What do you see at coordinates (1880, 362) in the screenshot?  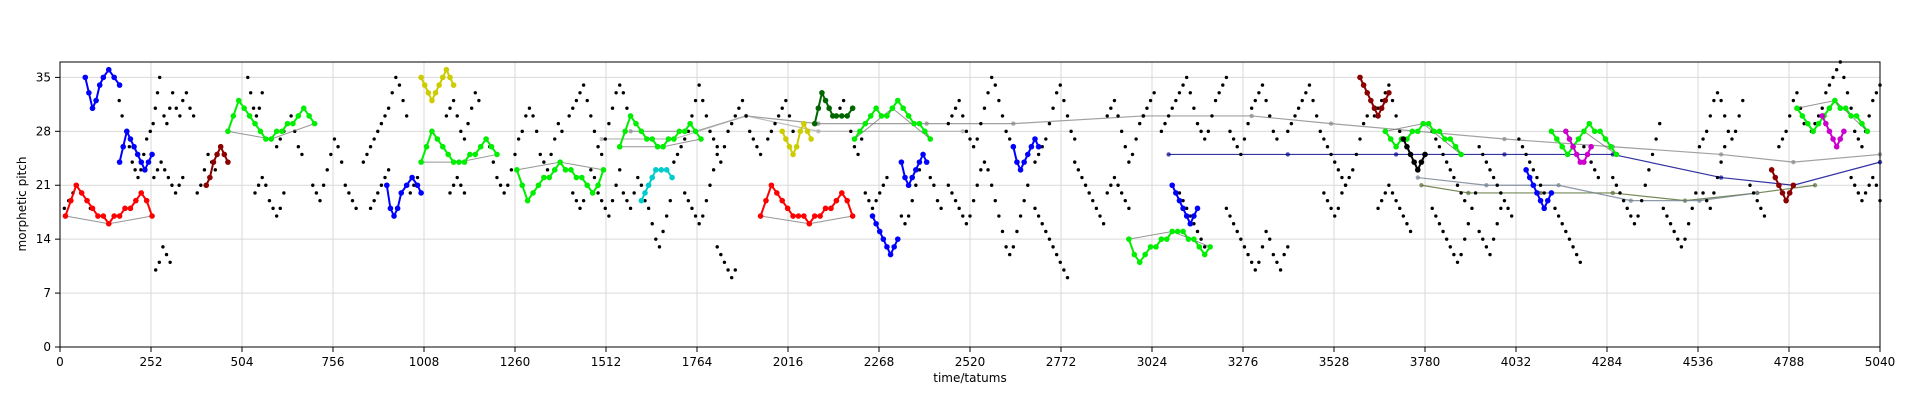 I see `x-tick-label: 5040` at bounding box center [1880, 362].